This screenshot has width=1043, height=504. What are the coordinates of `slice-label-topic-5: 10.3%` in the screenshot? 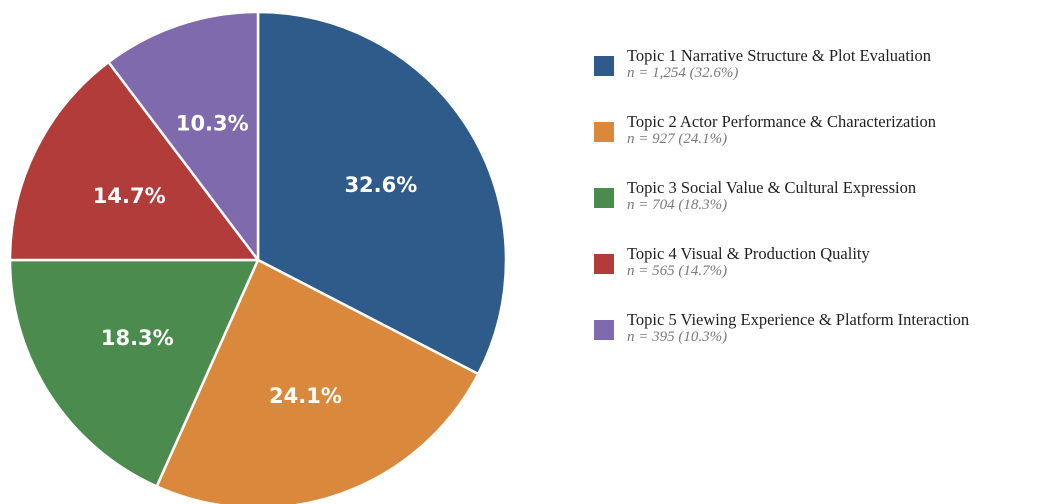 It's located at (212, 124).